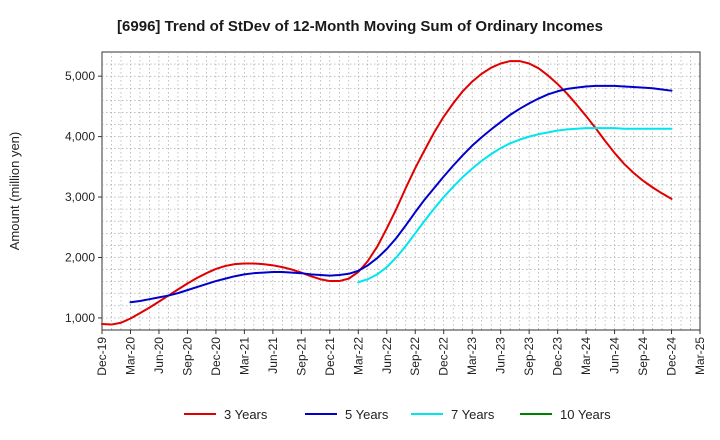 This screenshot has width=720, height=440. I want to click on legend-label-7-years: 7 Years, so click(473, 414).